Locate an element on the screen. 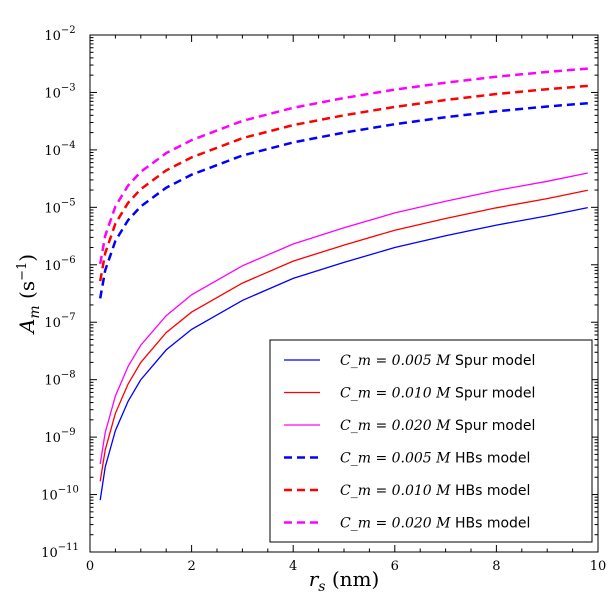 The height and width of the screenshot is (598, 608). y-tick-label: 10⁻⁵ is located at coordinates (59, 206).